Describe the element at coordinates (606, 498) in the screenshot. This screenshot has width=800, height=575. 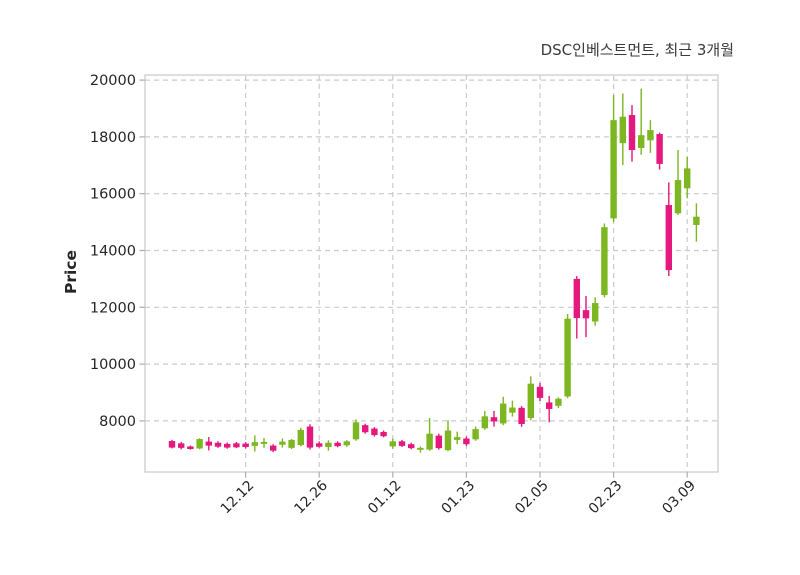
I see `x-tick-label: 02.23` at that location.